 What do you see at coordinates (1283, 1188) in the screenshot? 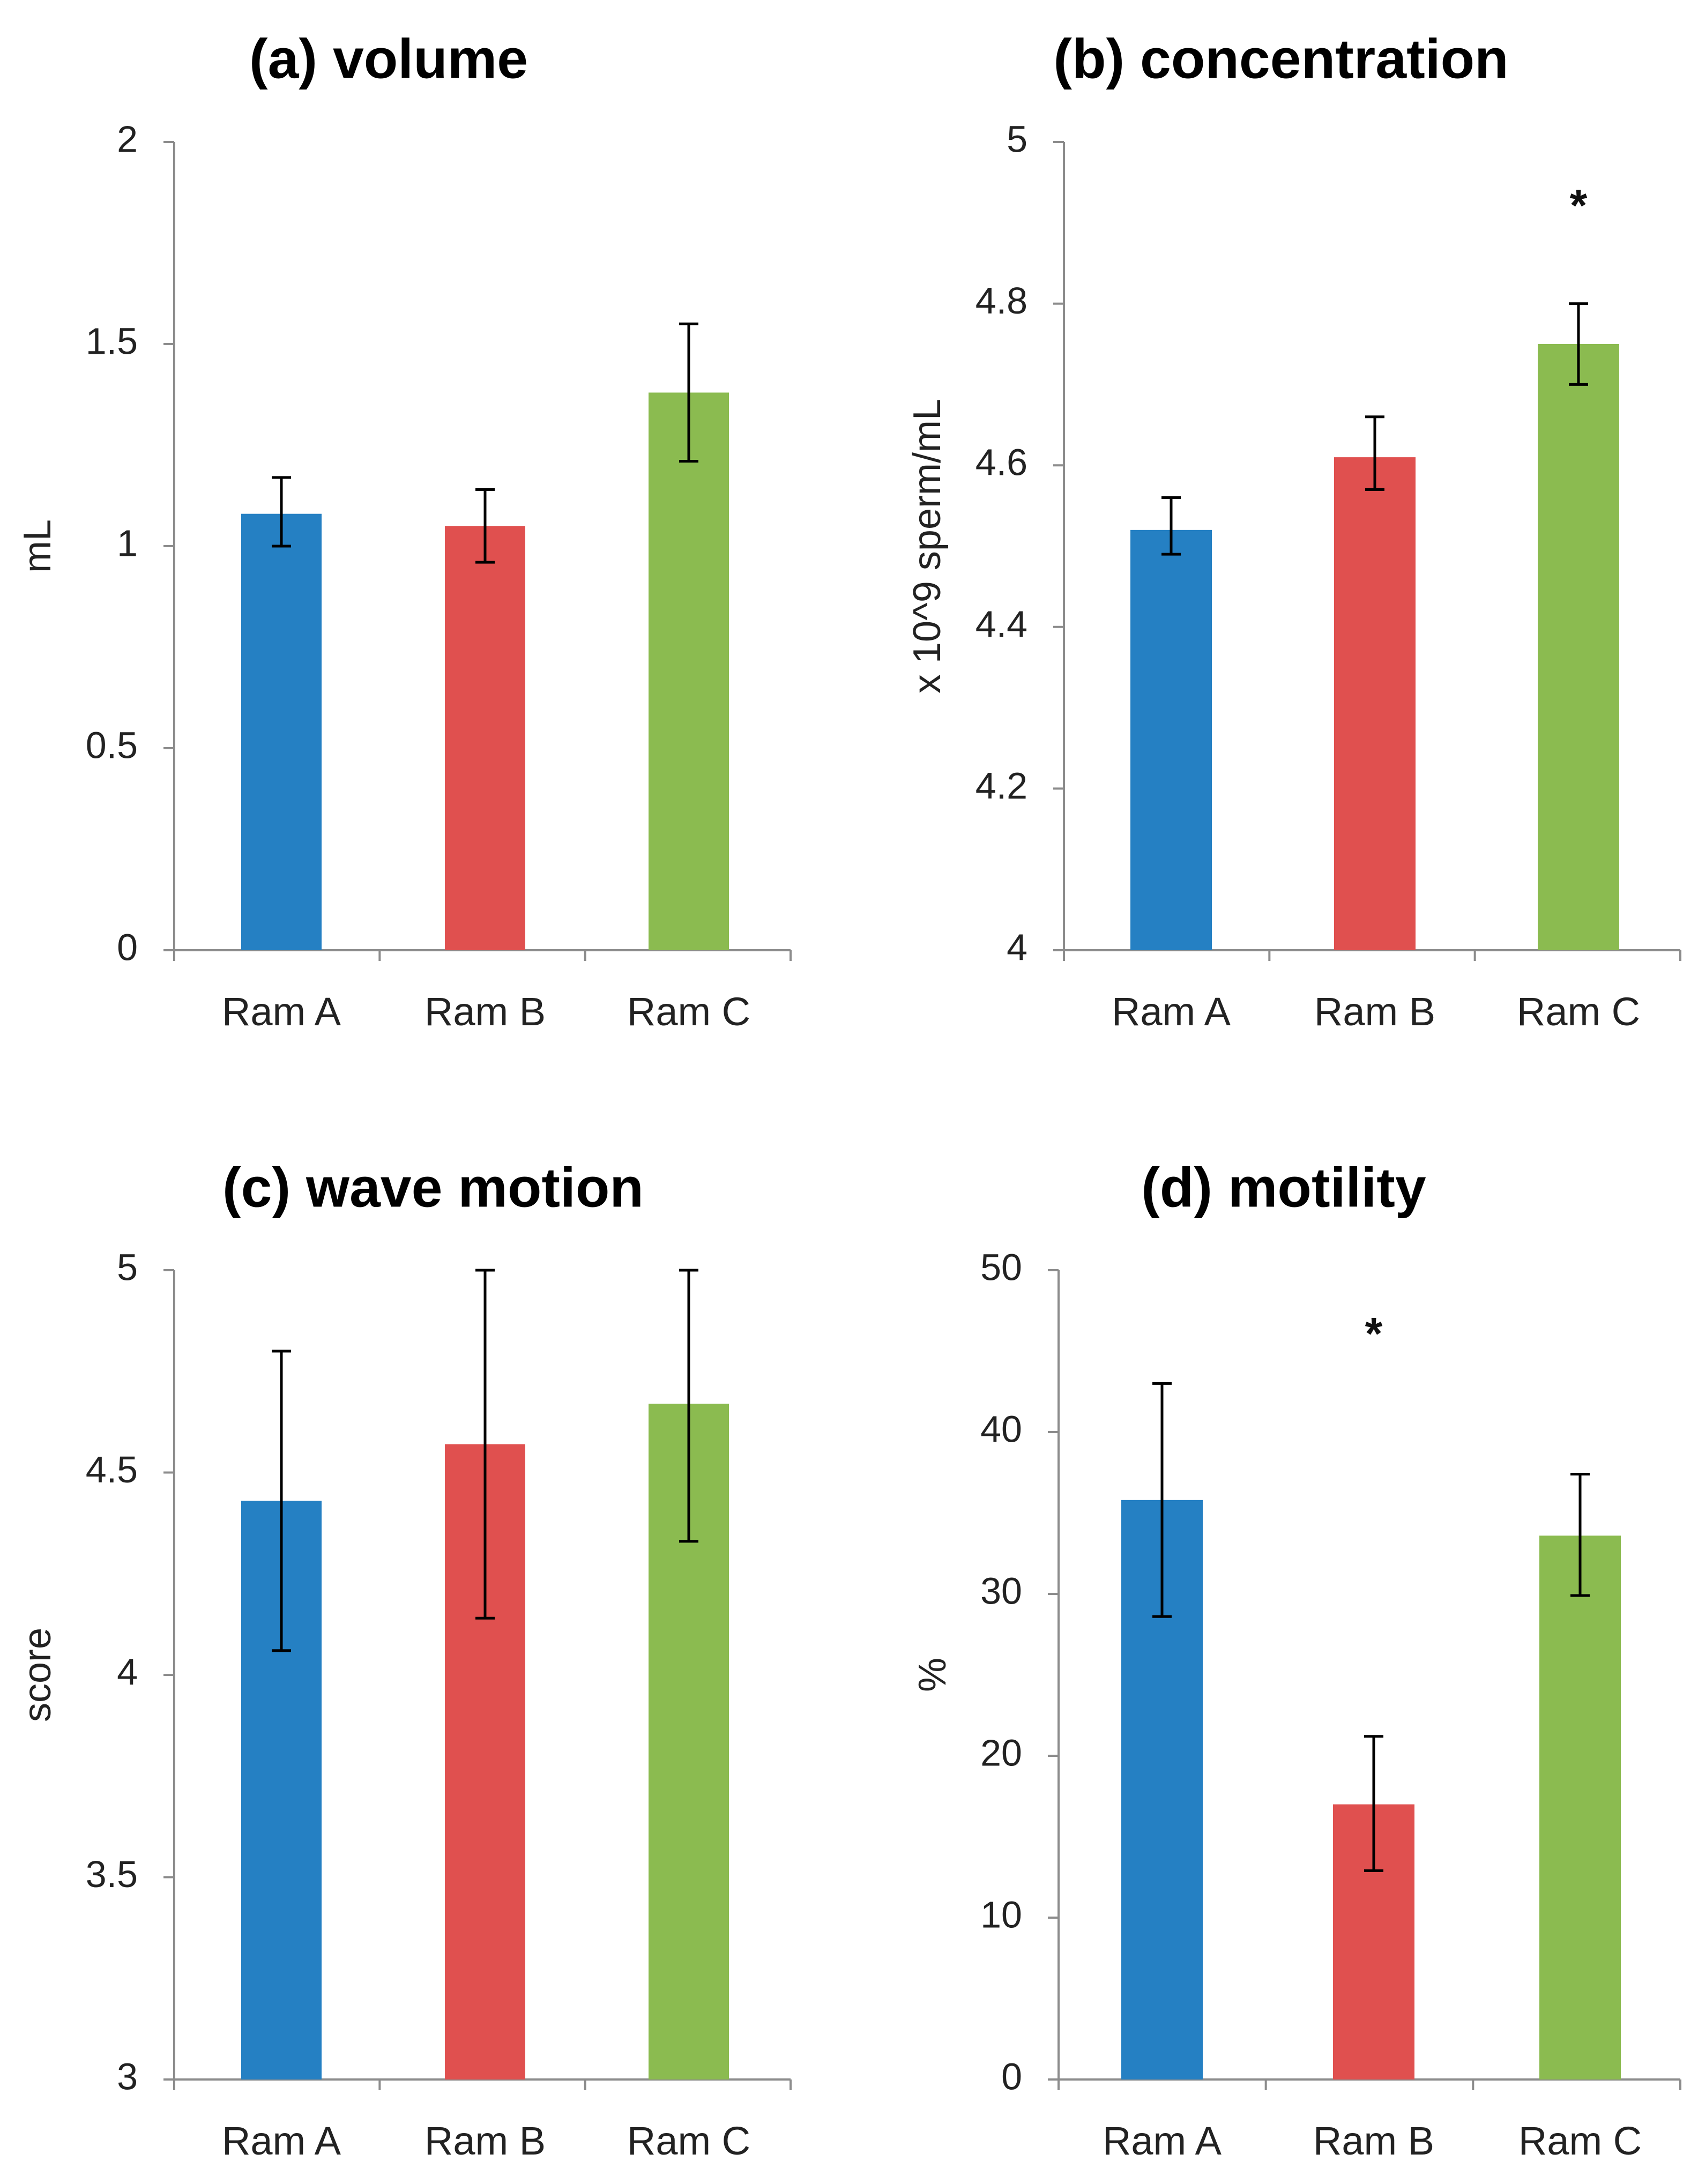
I see `chart-title: (d) motility` at bounding box center [1283, 1188].